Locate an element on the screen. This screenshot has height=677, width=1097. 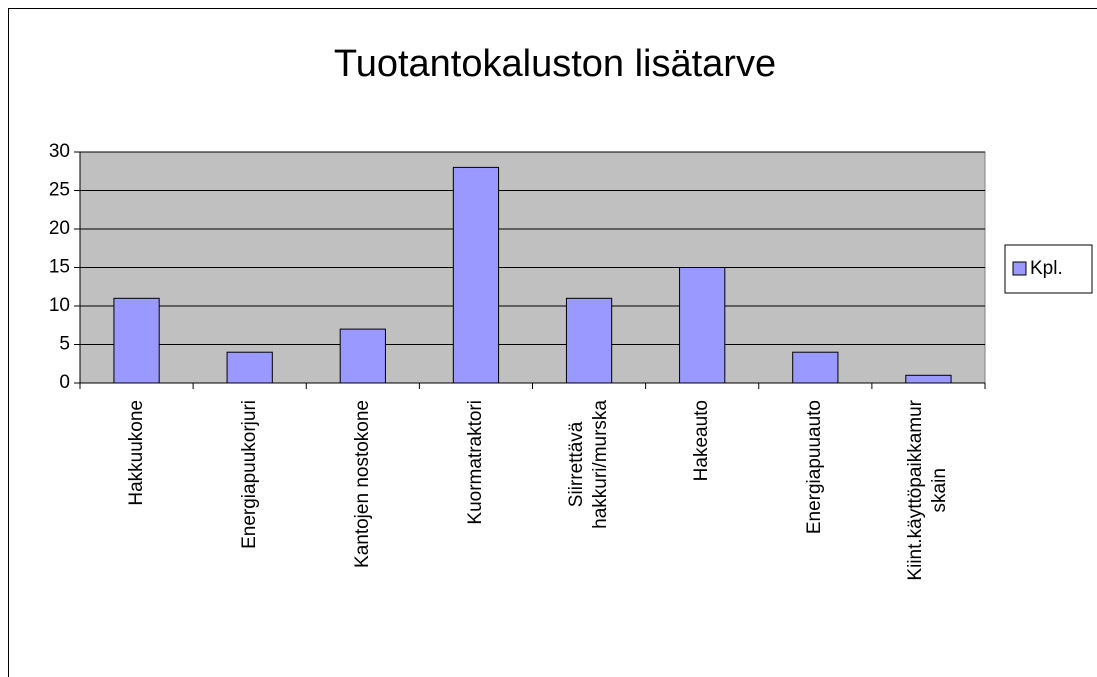
legend-swatch is located at coordinates (1019, 268).